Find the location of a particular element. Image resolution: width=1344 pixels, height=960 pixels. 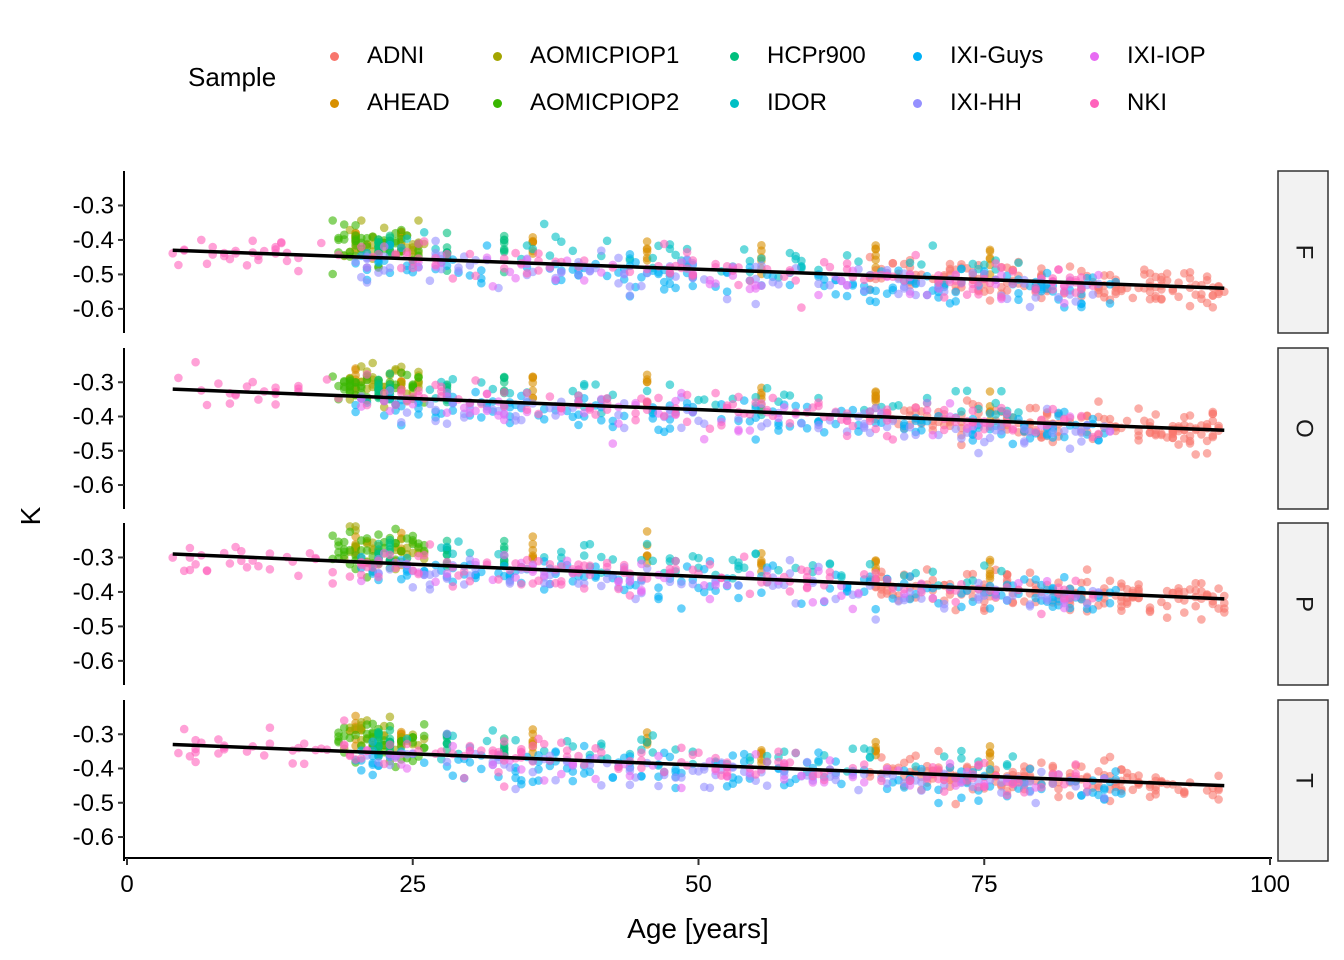

legend-label: IXI-Guys is located at coordinates (997, 55).